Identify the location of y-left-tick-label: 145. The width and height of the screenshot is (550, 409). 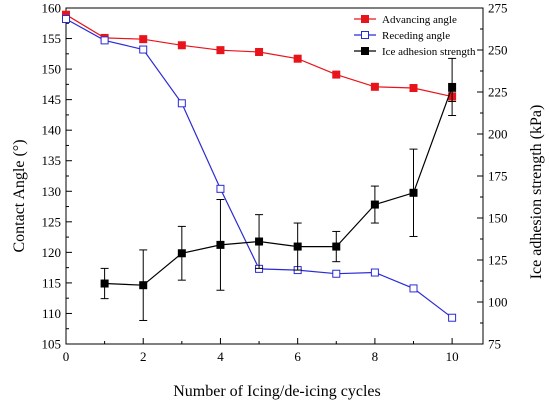
(52, 99).